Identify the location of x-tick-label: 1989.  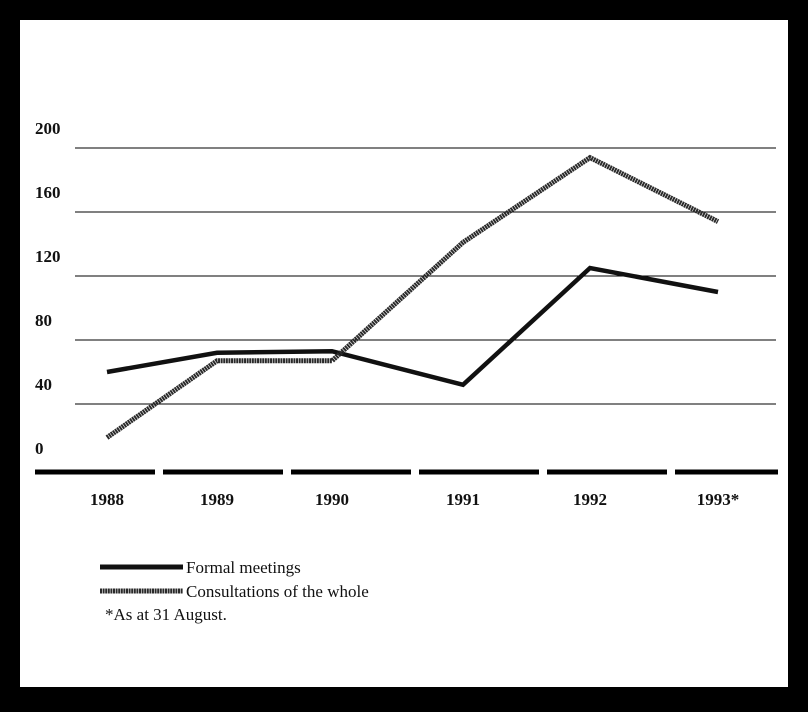
(217, 499).